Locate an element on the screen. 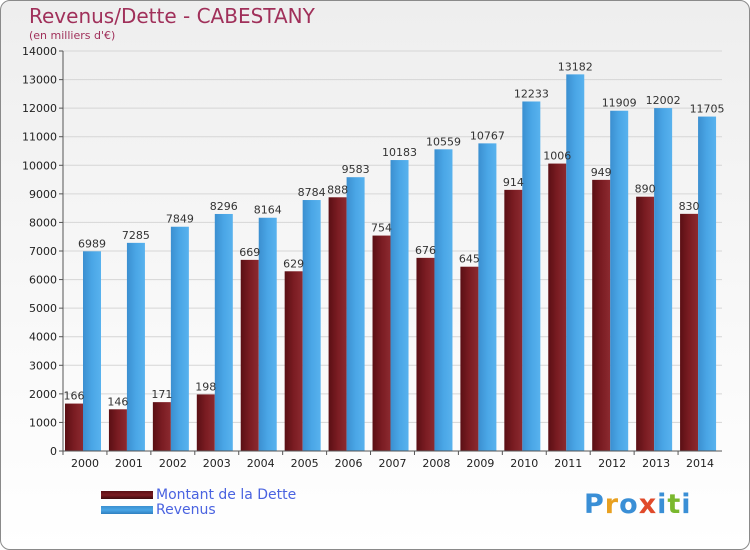 This screenshot has width=750, height=550. bar-revenue-2001 is located at coordinates (135, 346).